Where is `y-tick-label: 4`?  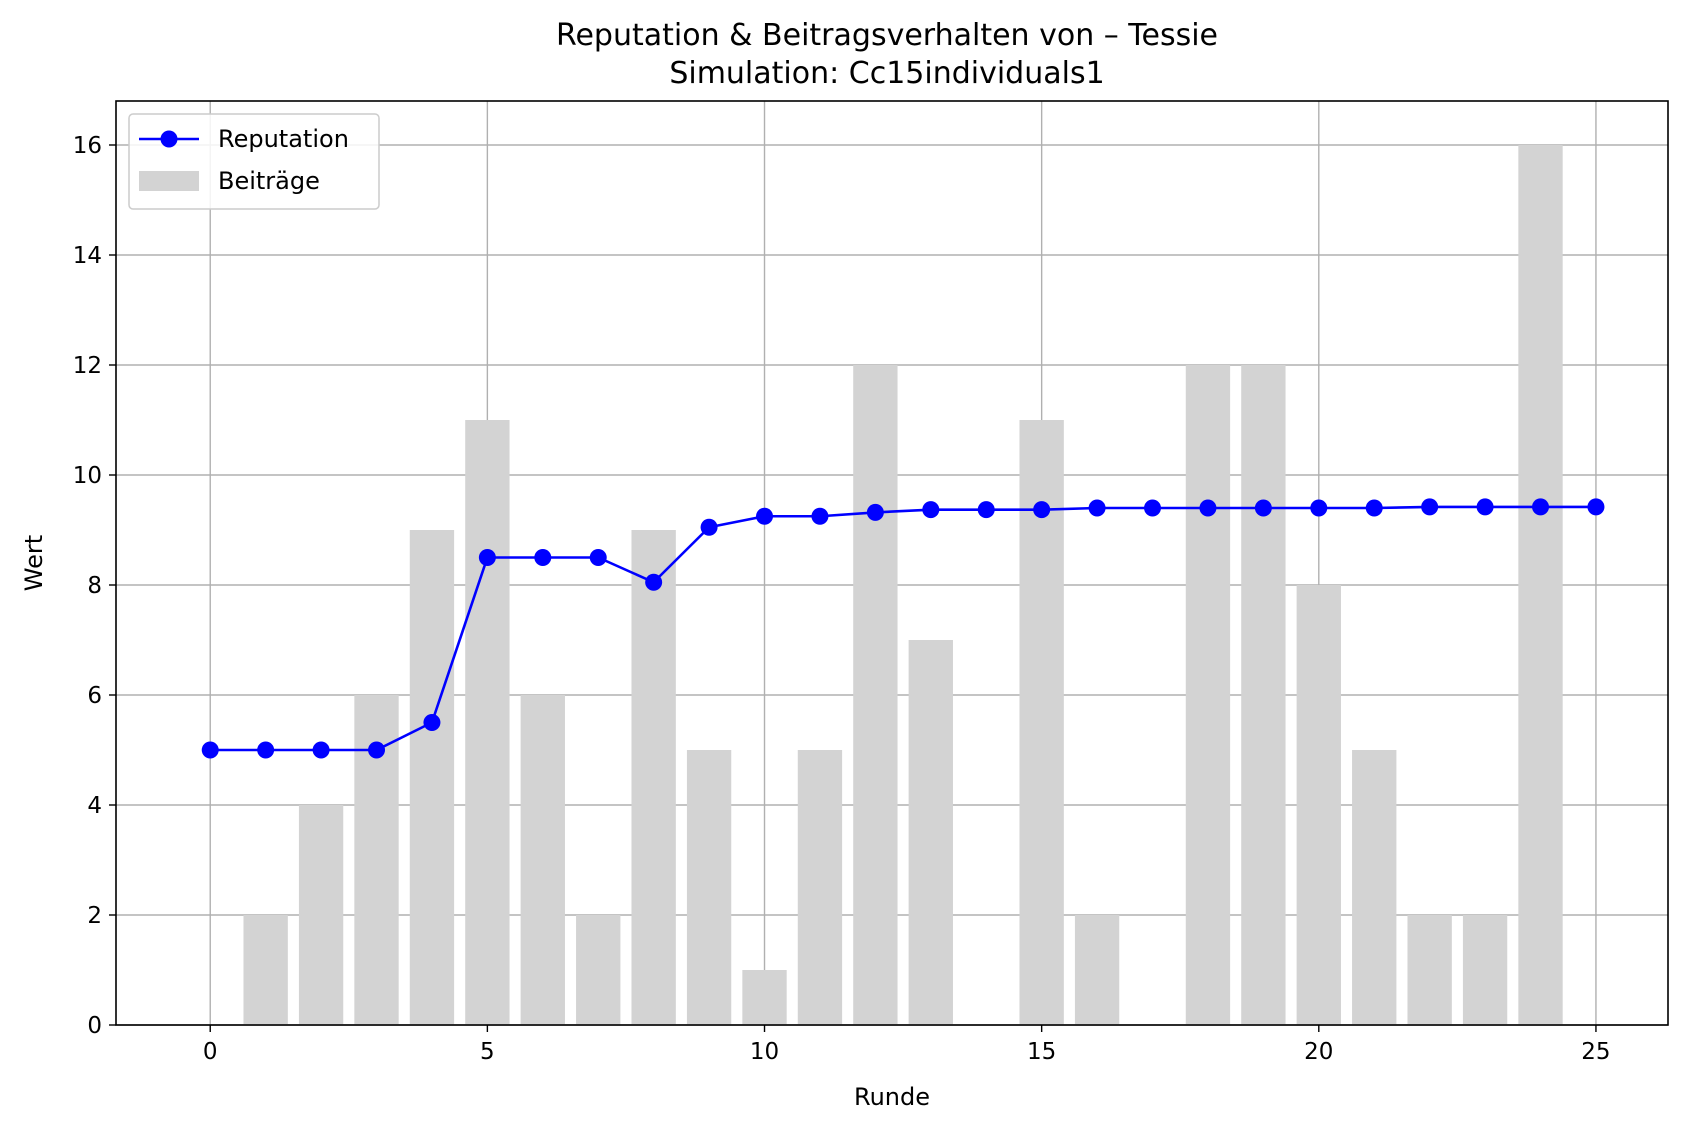 y-tick-label: 4 is located at coordinates (94, 806).